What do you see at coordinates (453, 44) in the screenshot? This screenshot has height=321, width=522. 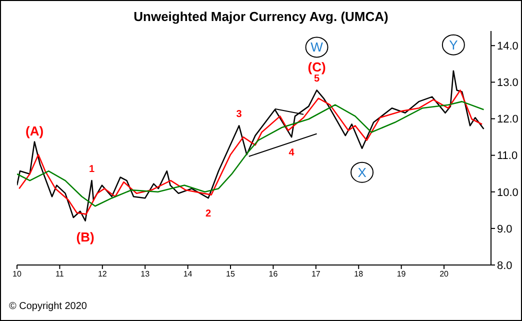 I see `annotation: Y` at bounding box center [453, 44].